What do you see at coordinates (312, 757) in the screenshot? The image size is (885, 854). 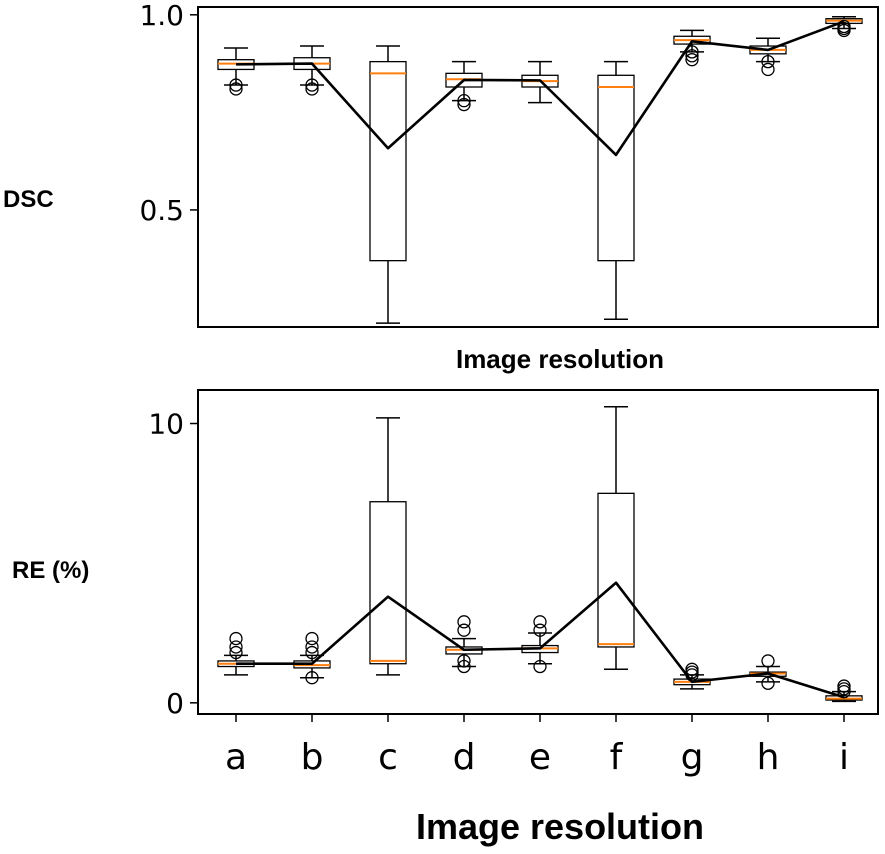 I see `re-xtick-label-b: b` at bounding box center [312, 757].